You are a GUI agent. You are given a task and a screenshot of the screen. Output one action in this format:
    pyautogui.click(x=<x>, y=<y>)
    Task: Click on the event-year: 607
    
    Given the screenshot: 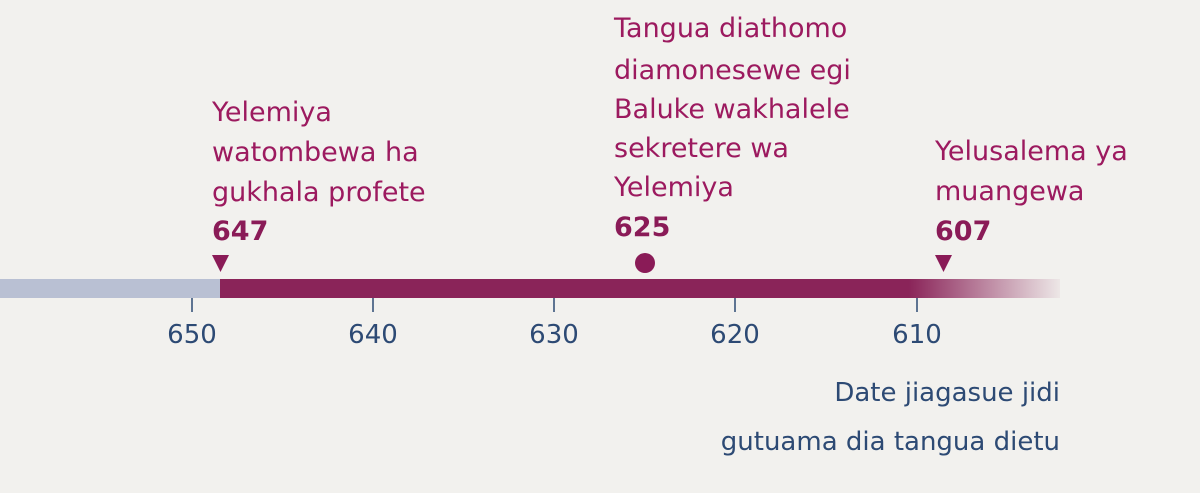 What is the action you would take?
    pyautogui.click(x=963, y=231)
    